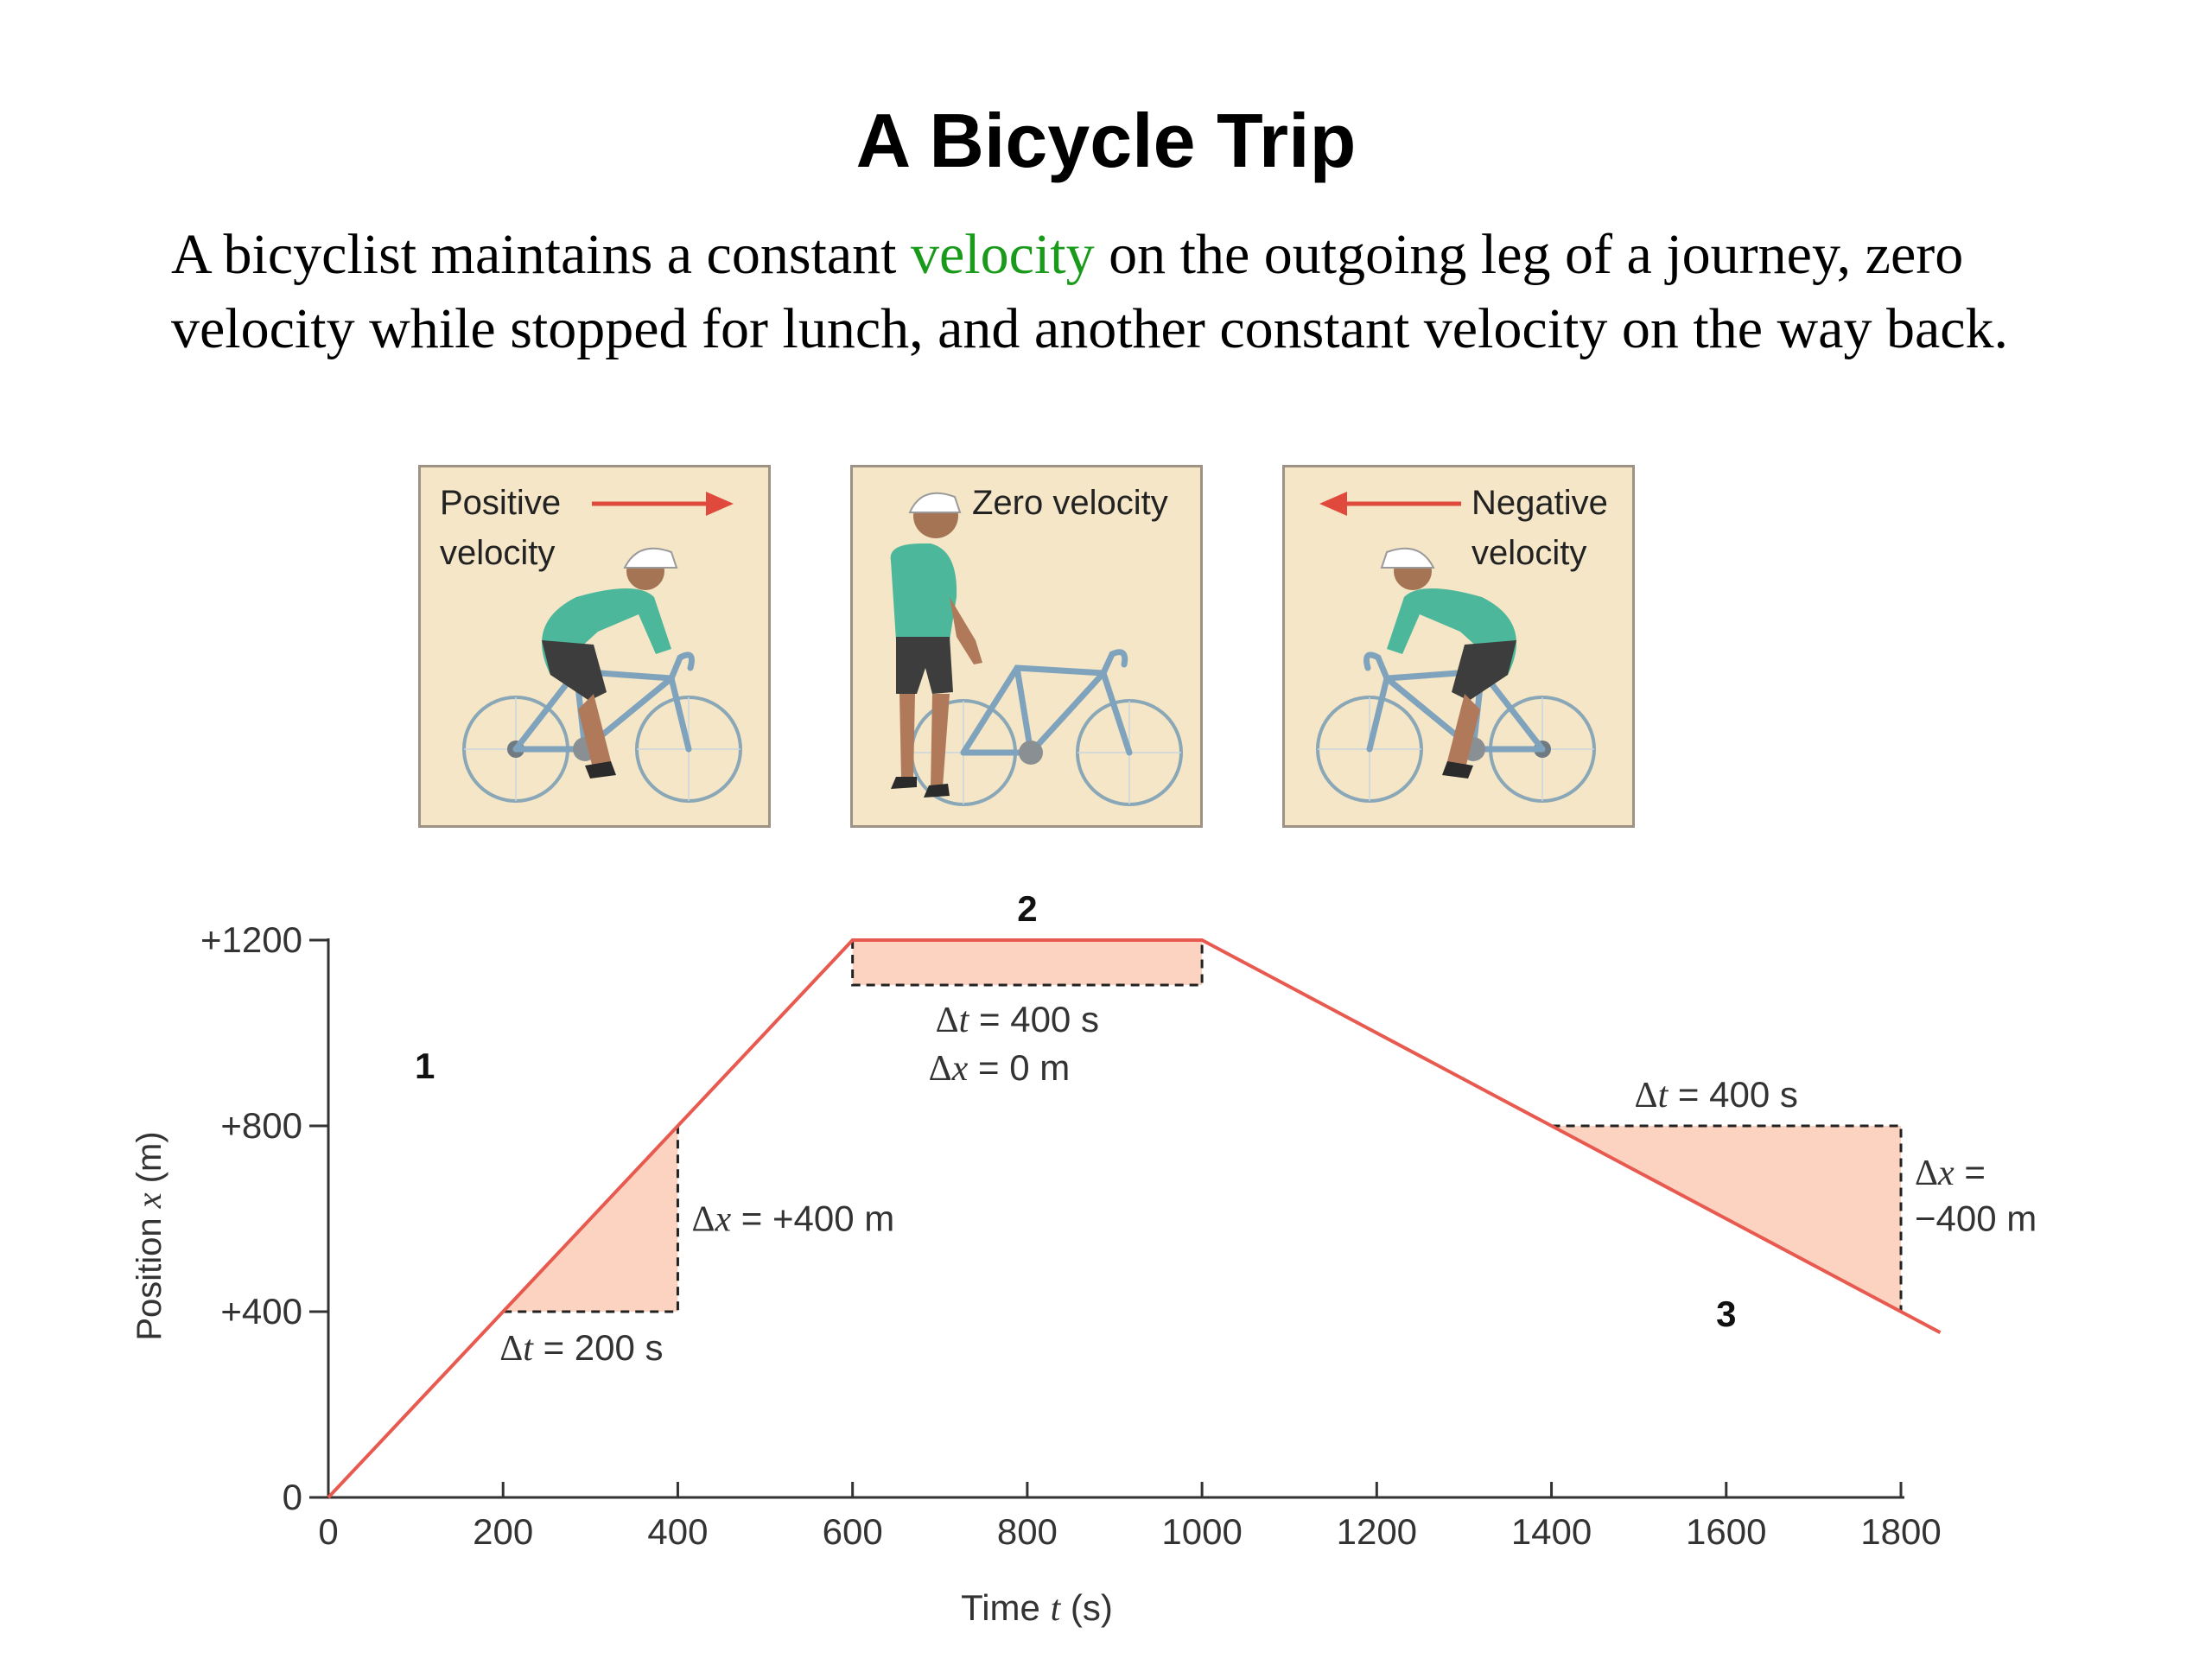 This screenshot has width=2212, height=1659. What do you see at coordinates (1070, 503) in the screenshot?
I see `panel-caption-line1: Zero velocity` at bounding box center [1070, 503].